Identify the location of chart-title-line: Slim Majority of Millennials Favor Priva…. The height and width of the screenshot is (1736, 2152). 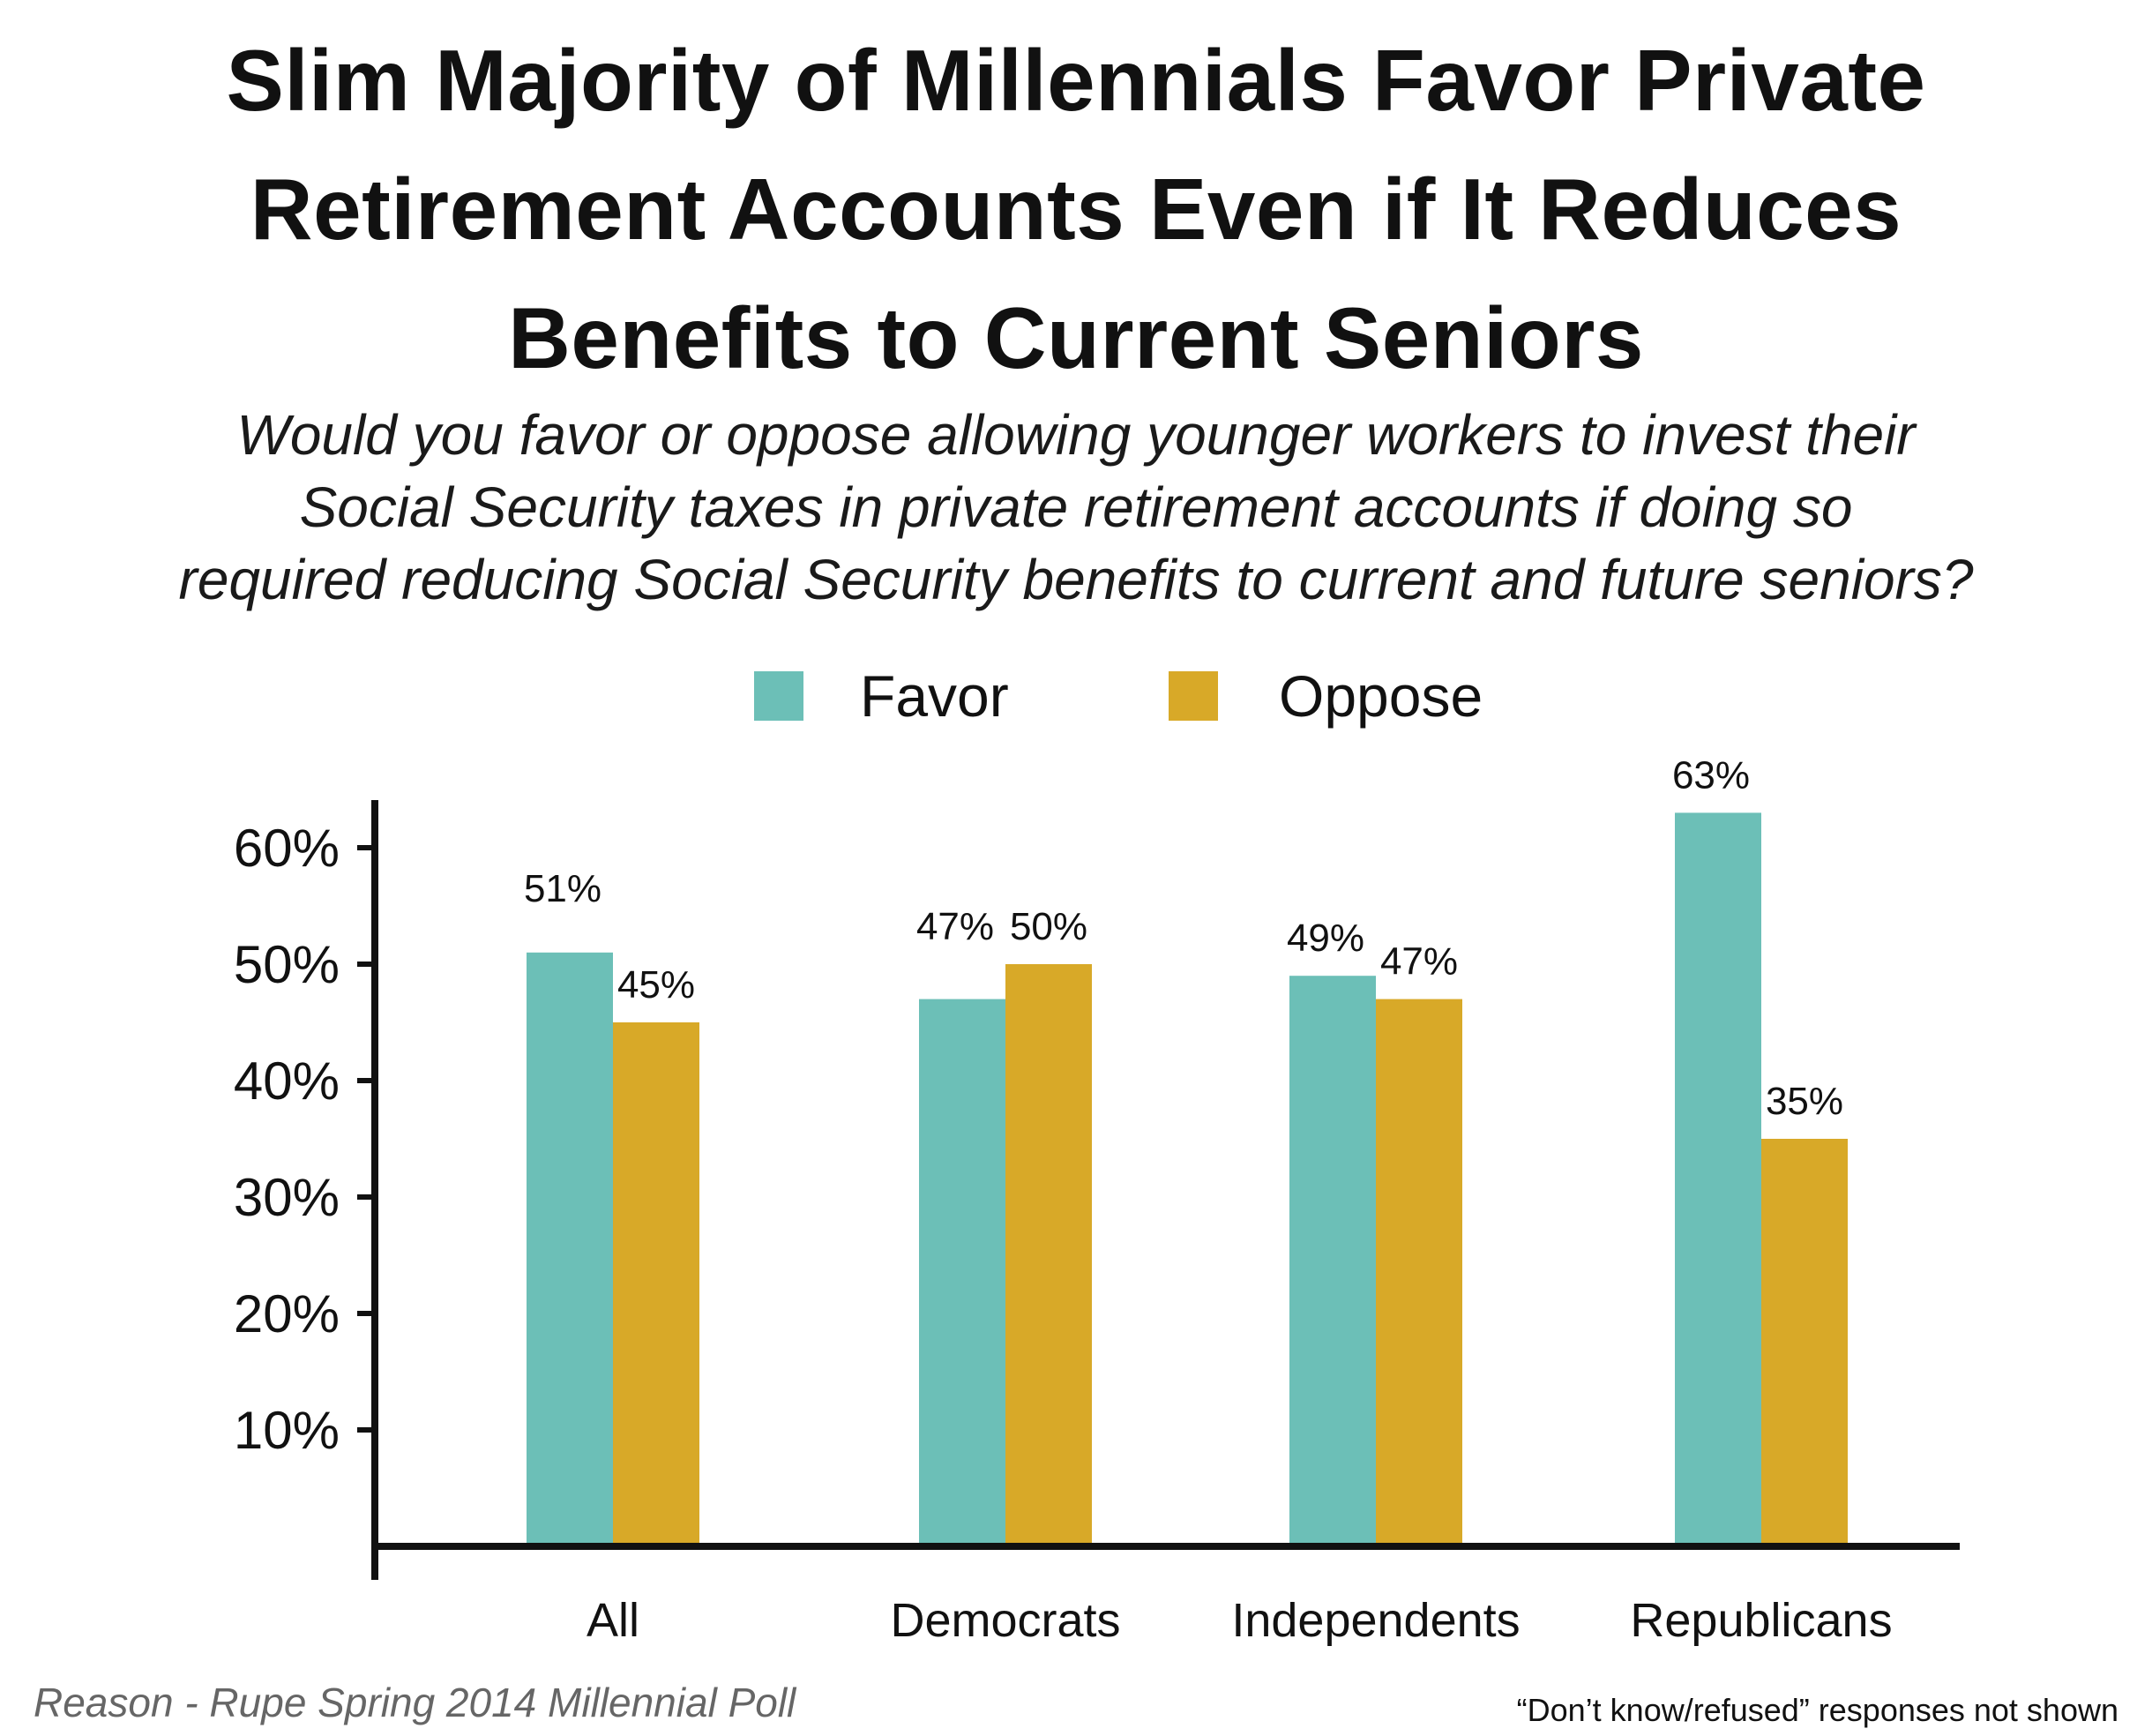
(1076, 80).